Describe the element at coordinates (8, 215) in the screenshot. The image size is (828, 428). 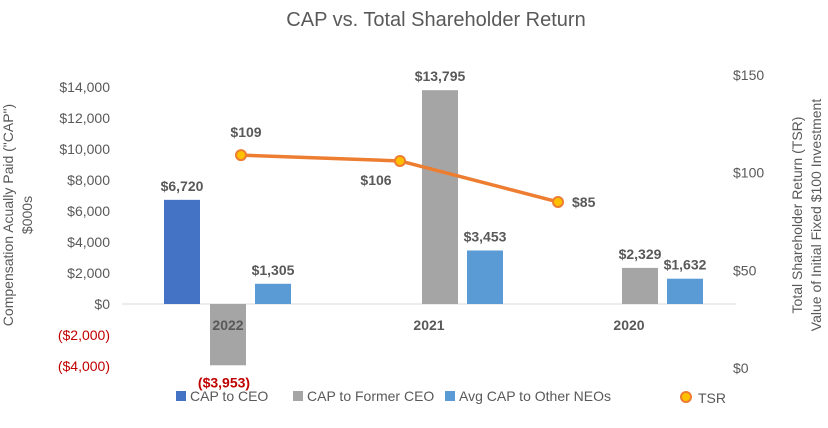
I see `y-axis-title-line-1: Compensation Acually Paid ("CAP")` at that location.